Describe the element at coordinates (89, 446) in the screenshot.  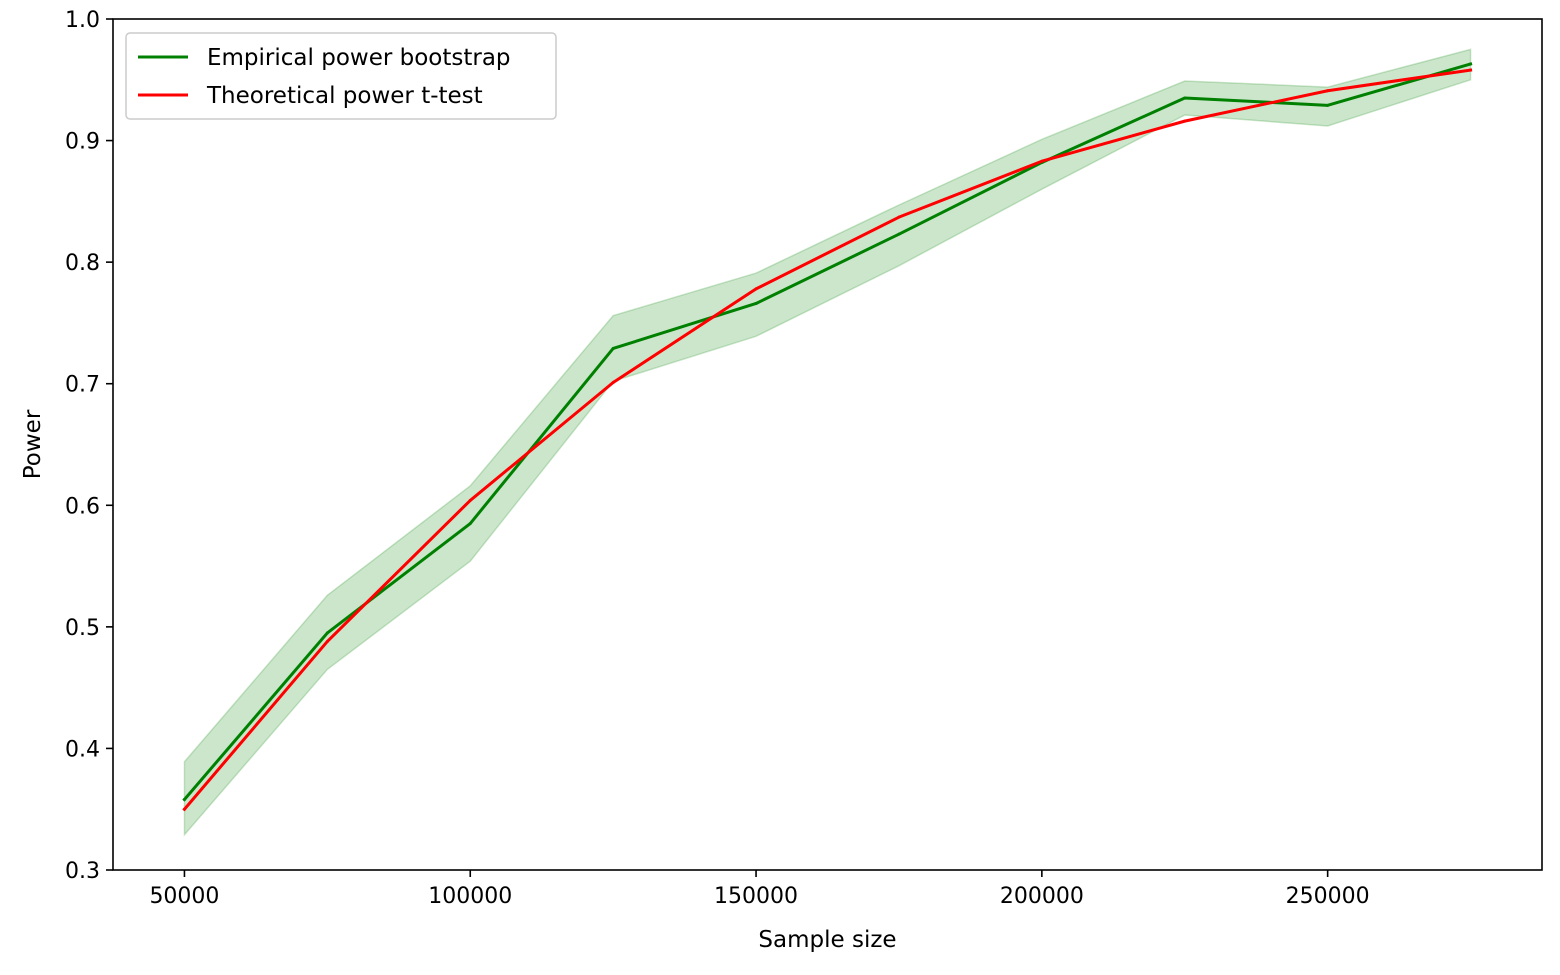
I see `y-axis-ticks: 0.3 0.4 0.5 0.6 0.7 0.8 0.9 1.0` at that location.